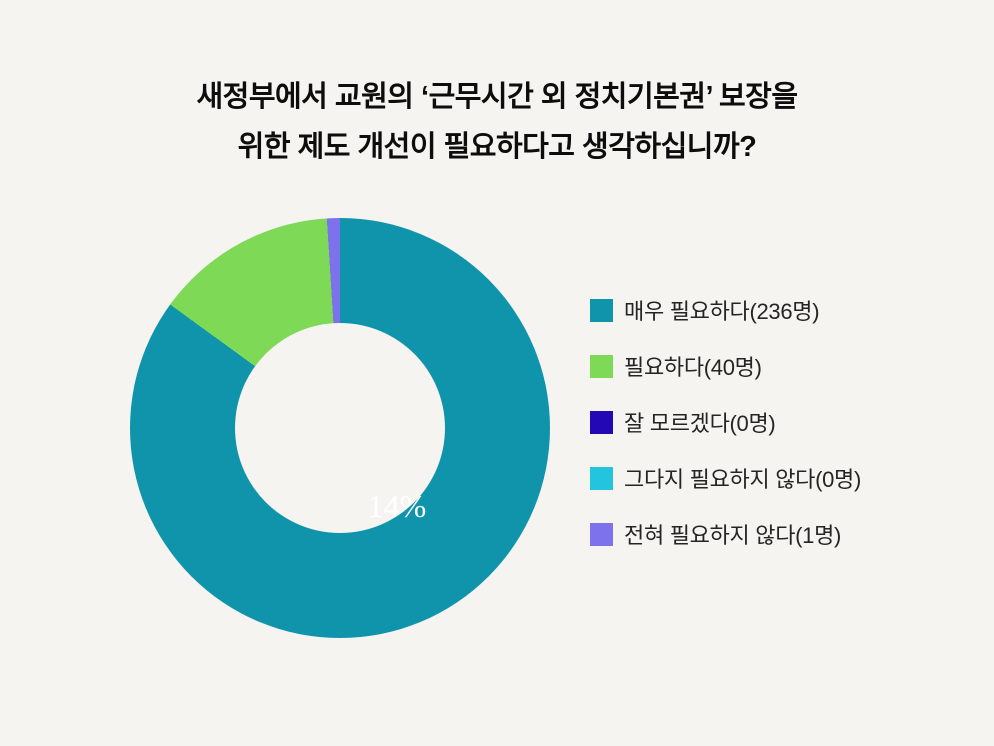 Image resolution: width=994 pixels, height=746 pixels. I want to click on legend-label: 매우 필요하다(236명), so click(722, 311).